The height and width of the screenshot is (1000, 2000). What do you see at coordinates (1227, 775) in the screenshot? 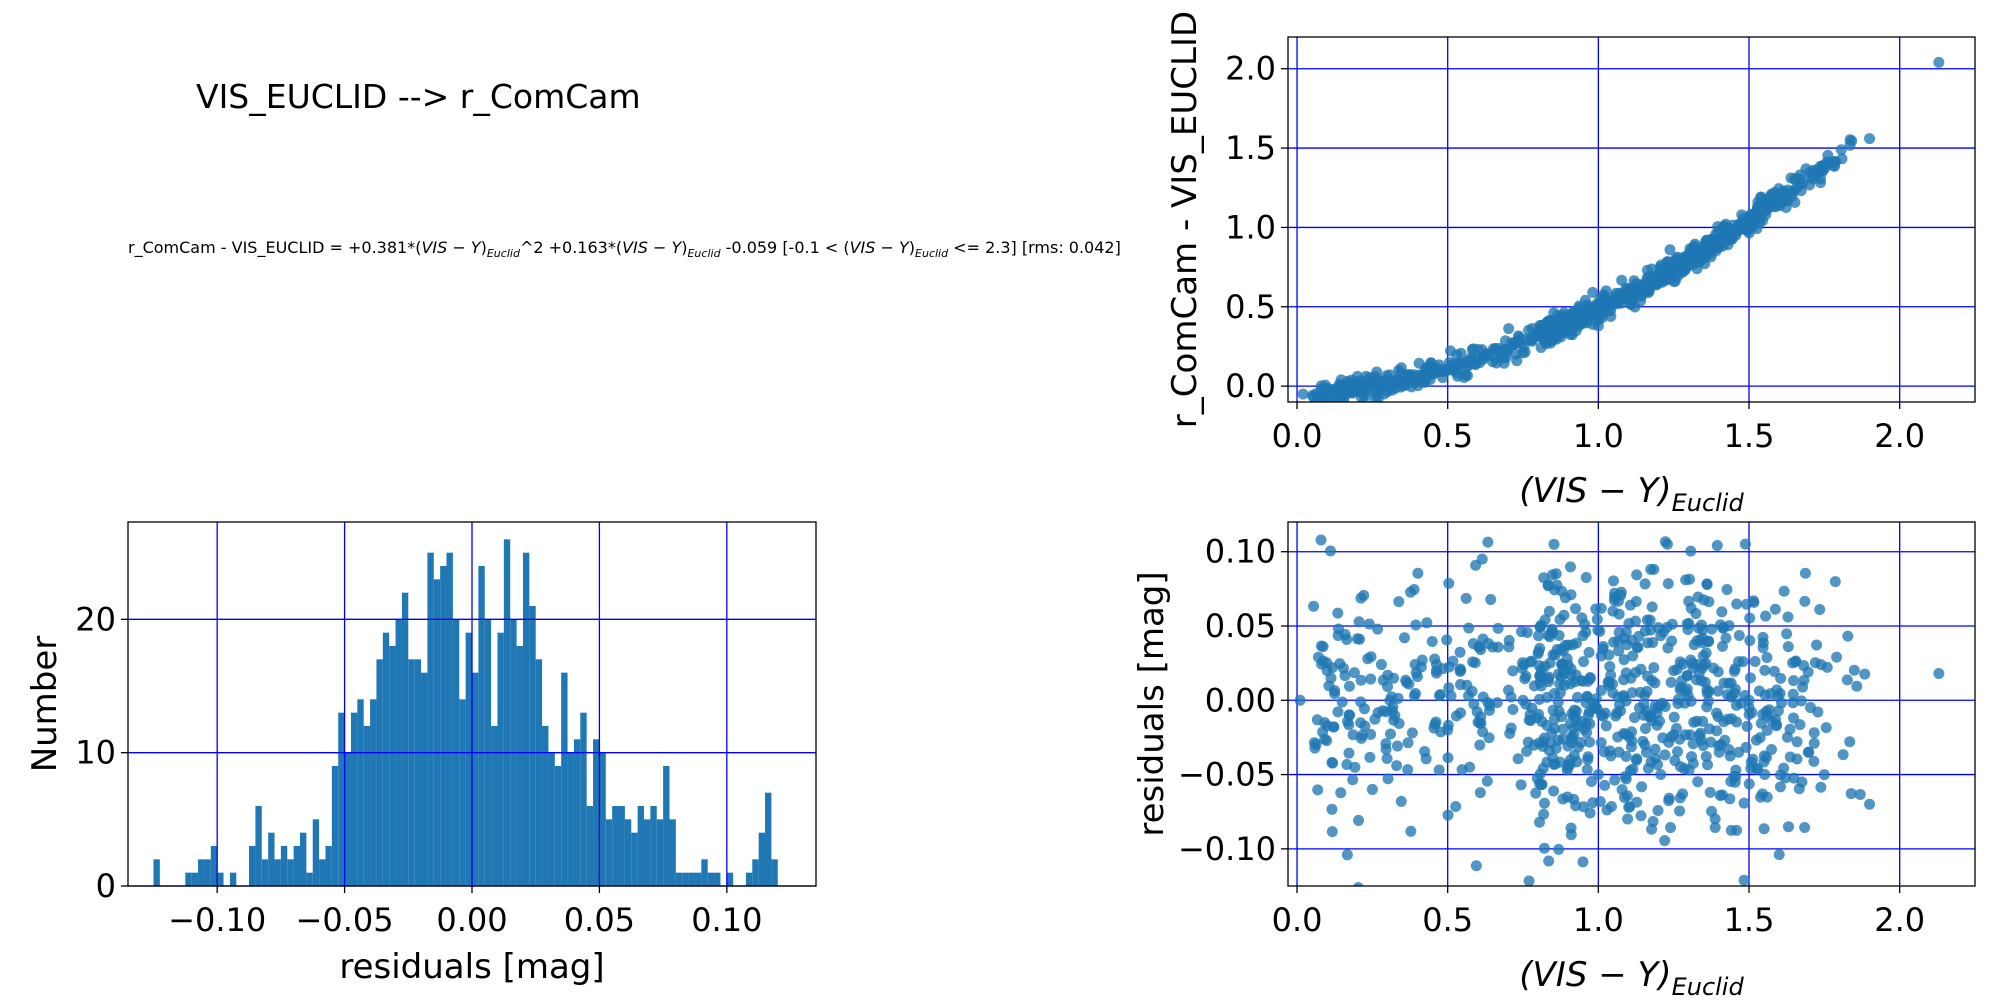
I see `y-tick-label: −0.05` at bounding box center [1227, 775].